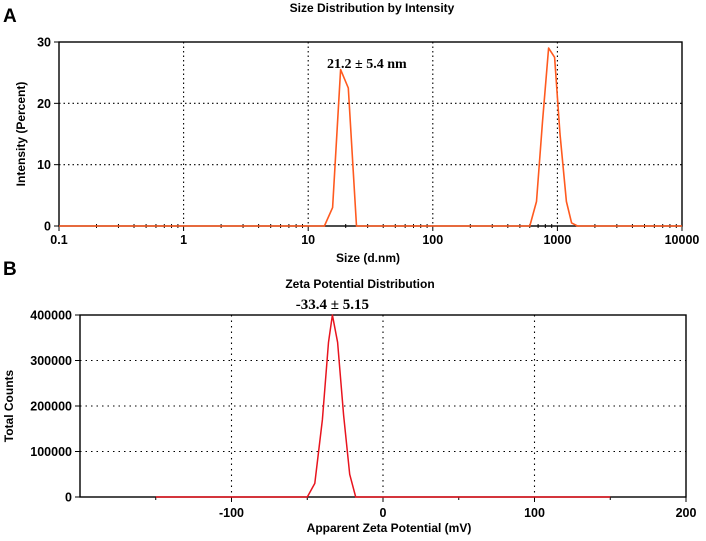 Image resolution: width=706 pixels, height=541 pixels. Describe the element at coordinates (389, 528) in the screenshot. I see `chart-b-xlabel: Apparent Zeta Potential (mV)` at that location.